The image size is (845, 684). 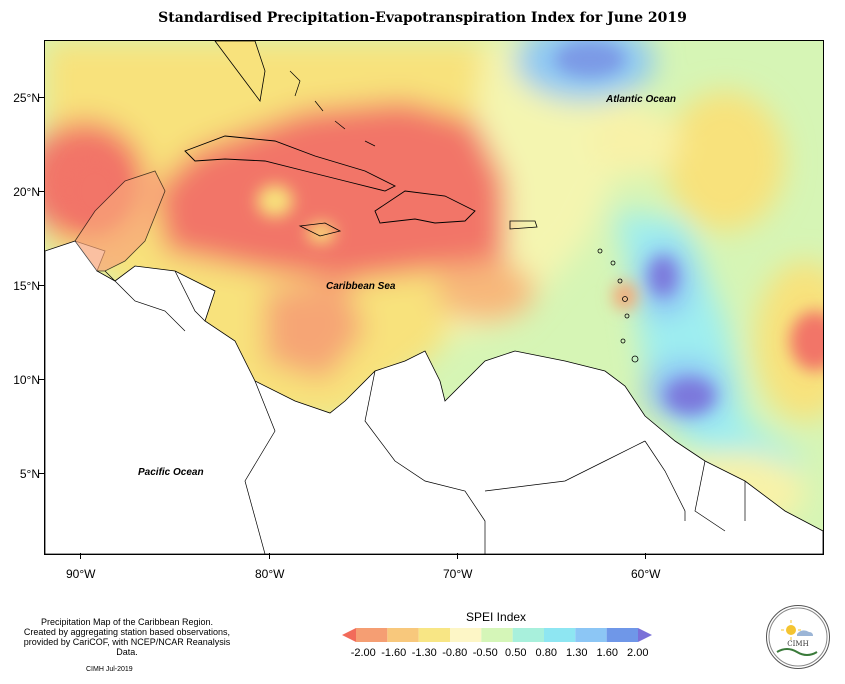 What do you see at coordinates (458, 574) in the screenshot?
I see `lon-label: 70°W` at bounding box center [458, 574].